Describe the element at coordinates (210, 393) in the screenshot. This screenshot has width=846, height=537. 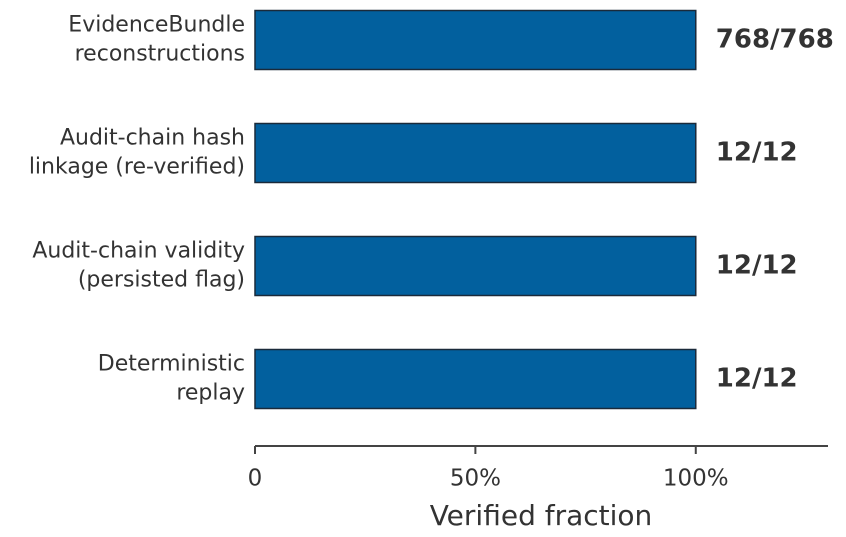
I see `y-tick-label: replay` at that location.